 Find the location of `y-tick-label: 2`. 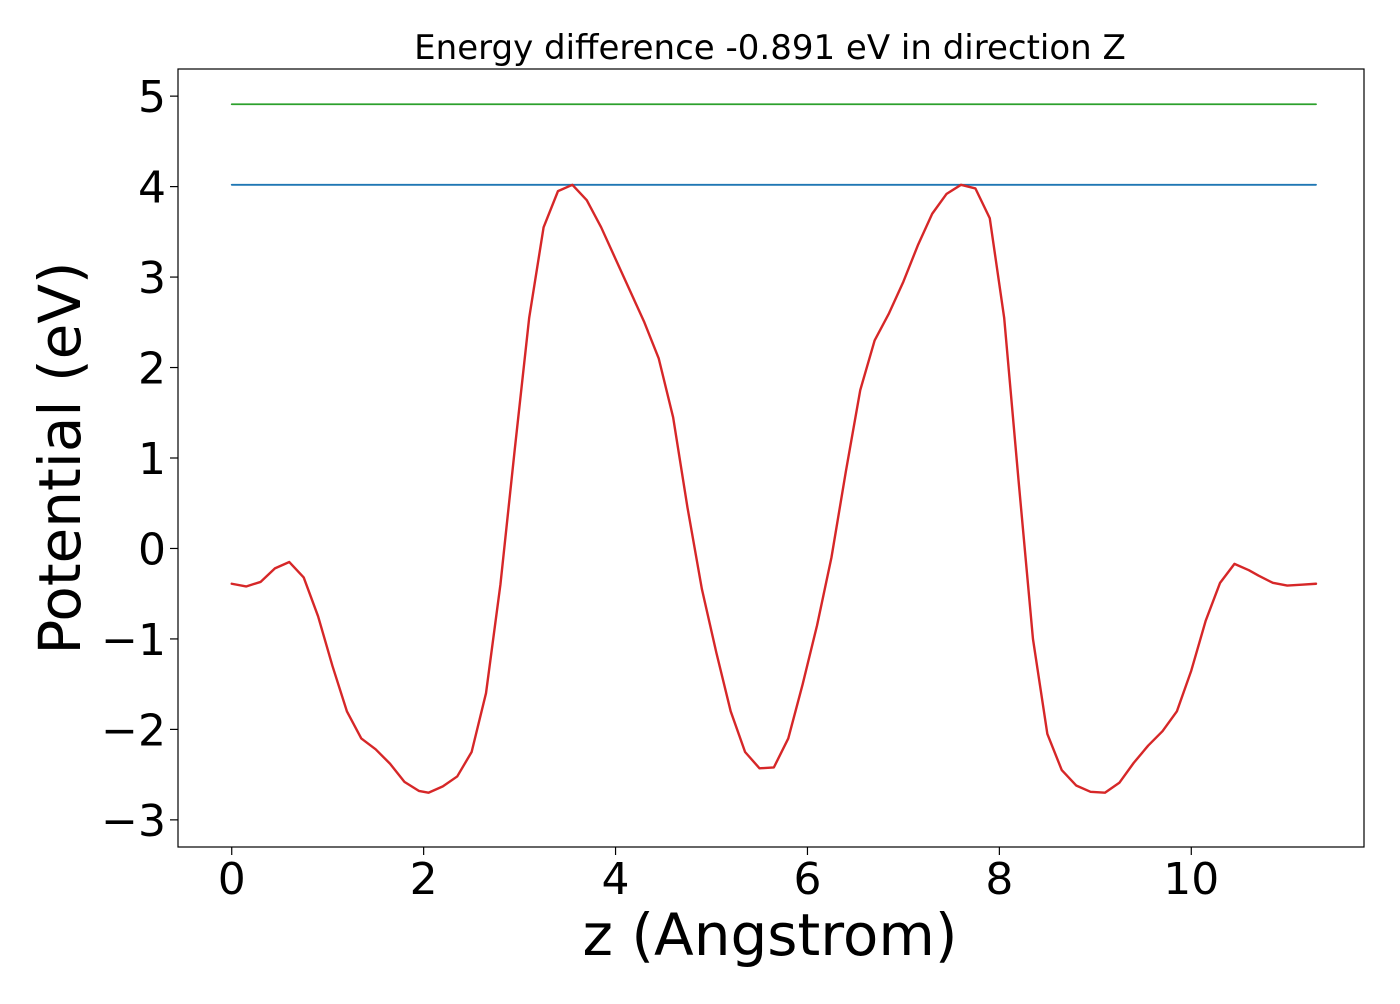

y-tick-label: 2 is located at coordinates (152, 369).